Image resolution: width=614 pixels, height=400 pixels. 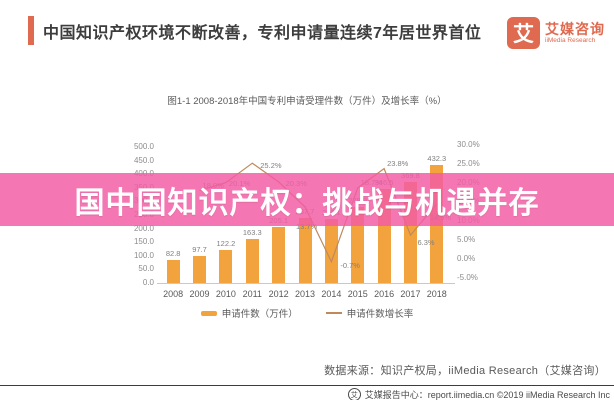 What do you see at coordinates (307, 385) in the screenshot?
I see `footer-divider` at bounding box center [307, 385].